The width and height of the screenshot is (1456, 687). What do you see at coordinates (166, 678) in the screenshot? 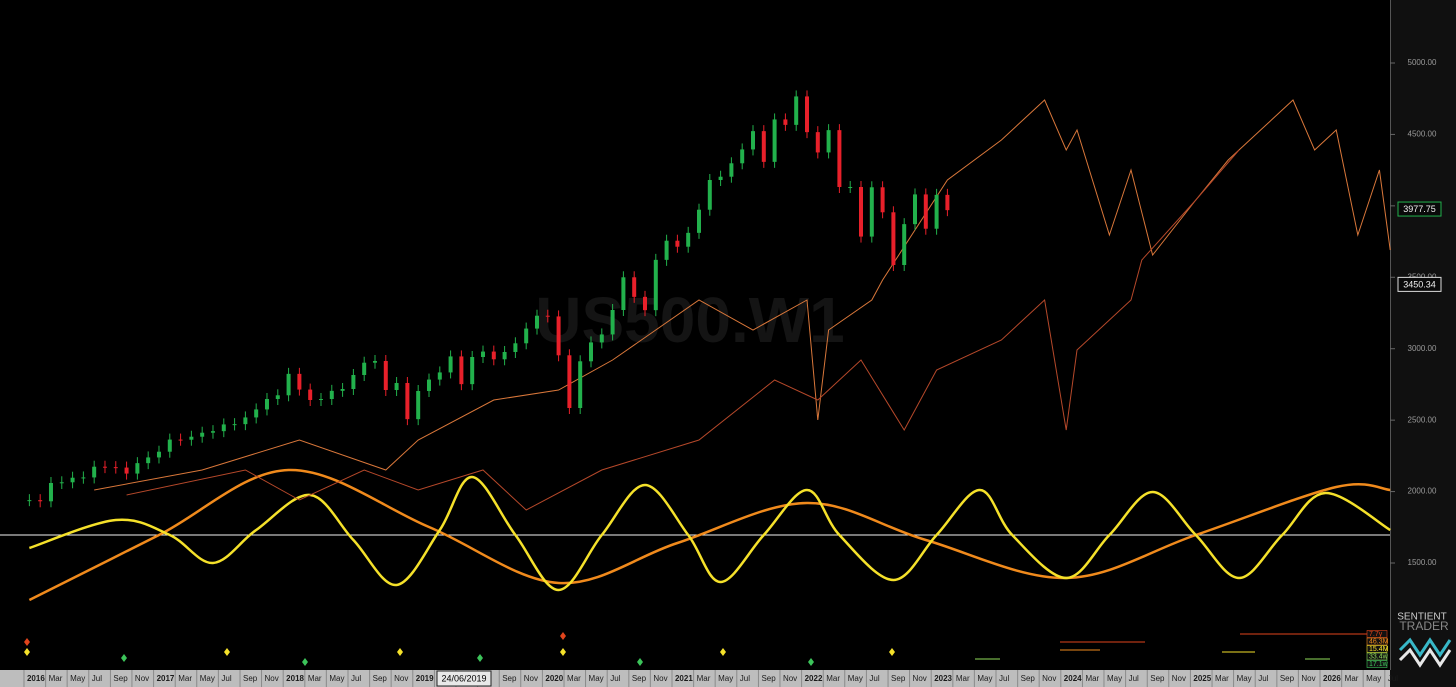
I see `x-tick-label: 2017` at bounding box center [166, 678].